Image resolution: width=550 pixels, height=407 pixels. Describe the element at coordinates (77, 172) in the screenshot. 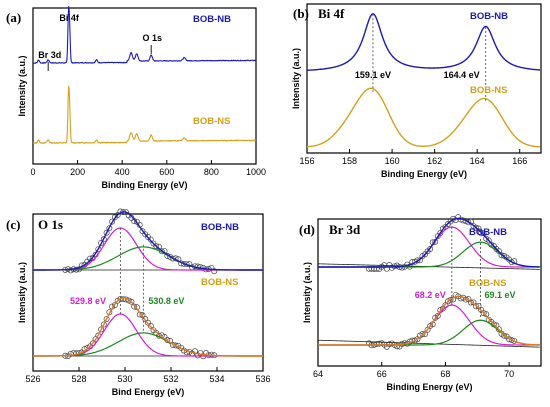

I see `x-tick-label: 200` at that location.